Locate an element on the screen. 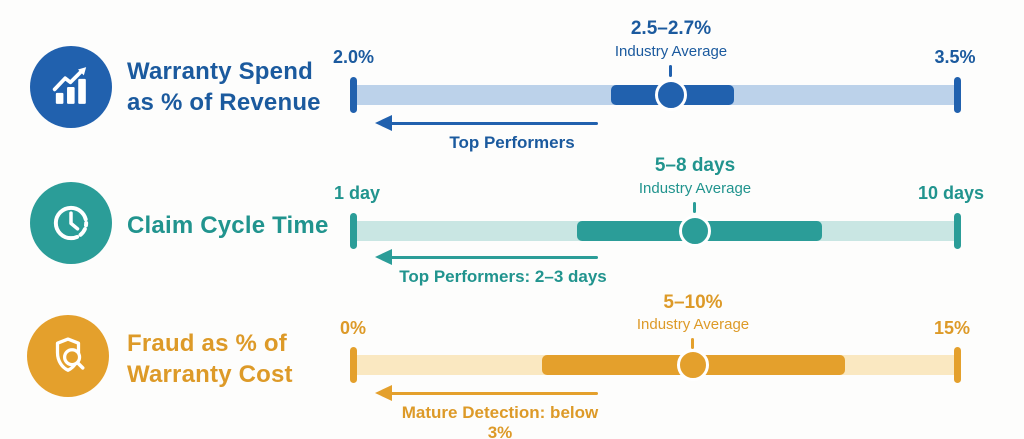 This screenshot has width=1024, height=439. axis-min-label: 0% is located at coordinates (353, 328).